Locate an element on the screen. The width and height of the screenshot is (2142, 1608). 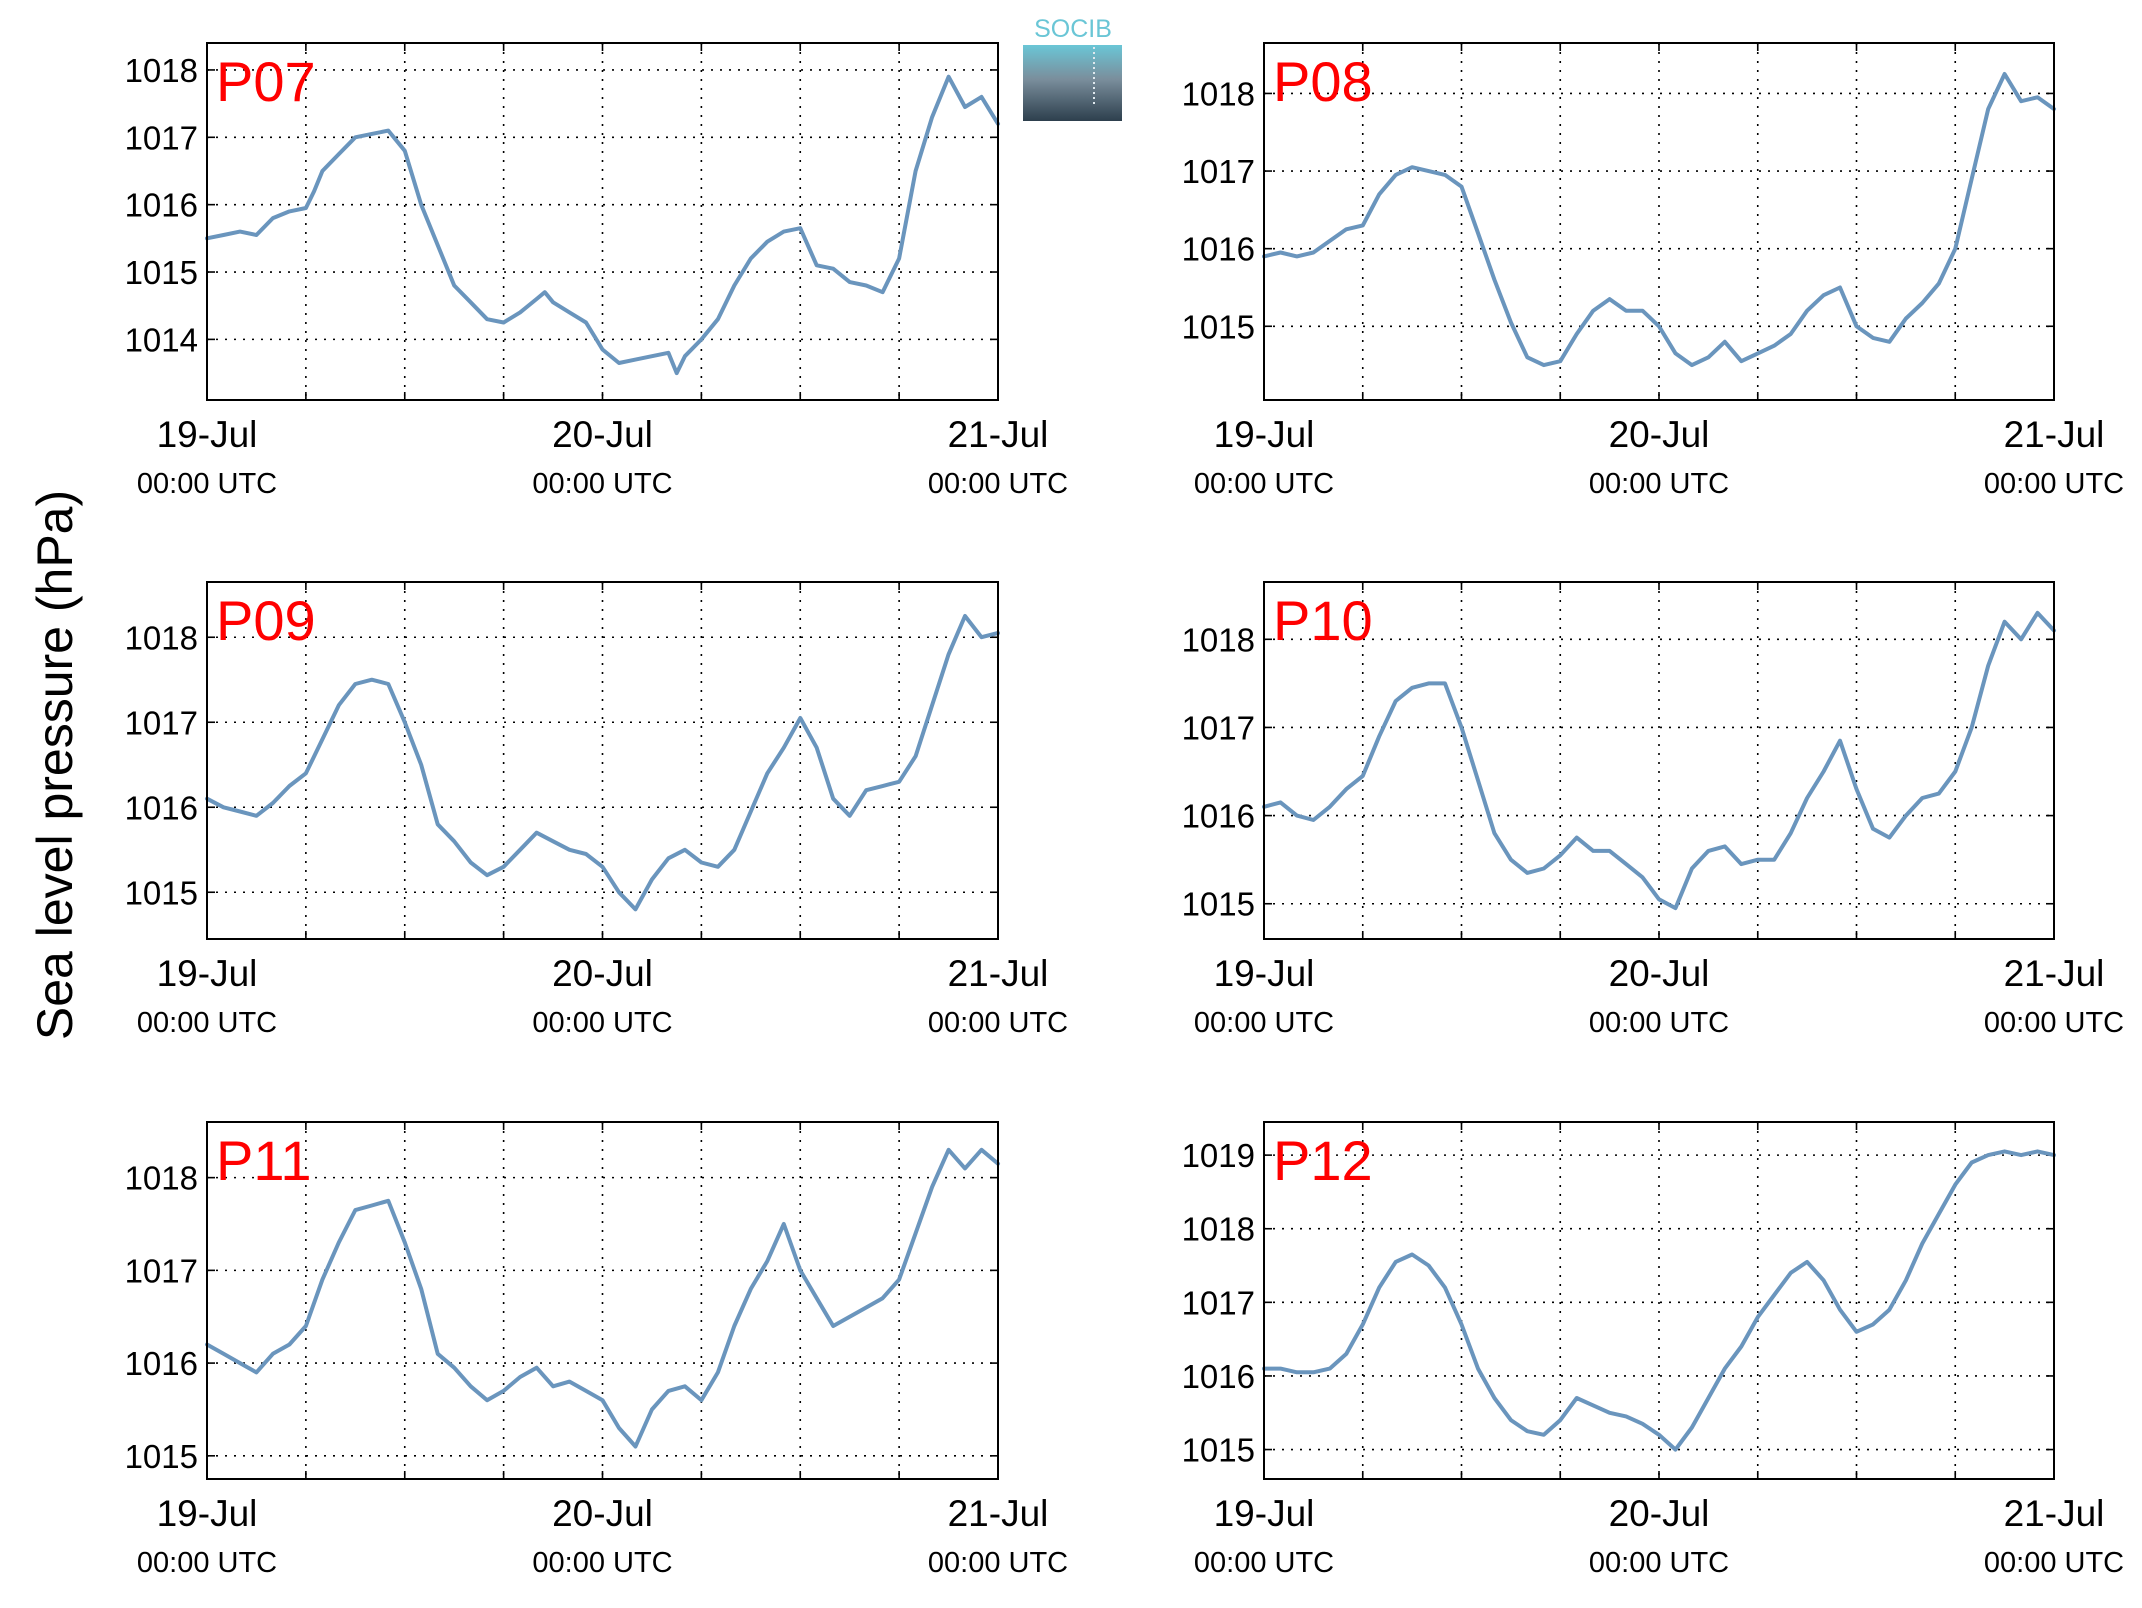
panel-label: P08 is located at coordinates (1323, 81).